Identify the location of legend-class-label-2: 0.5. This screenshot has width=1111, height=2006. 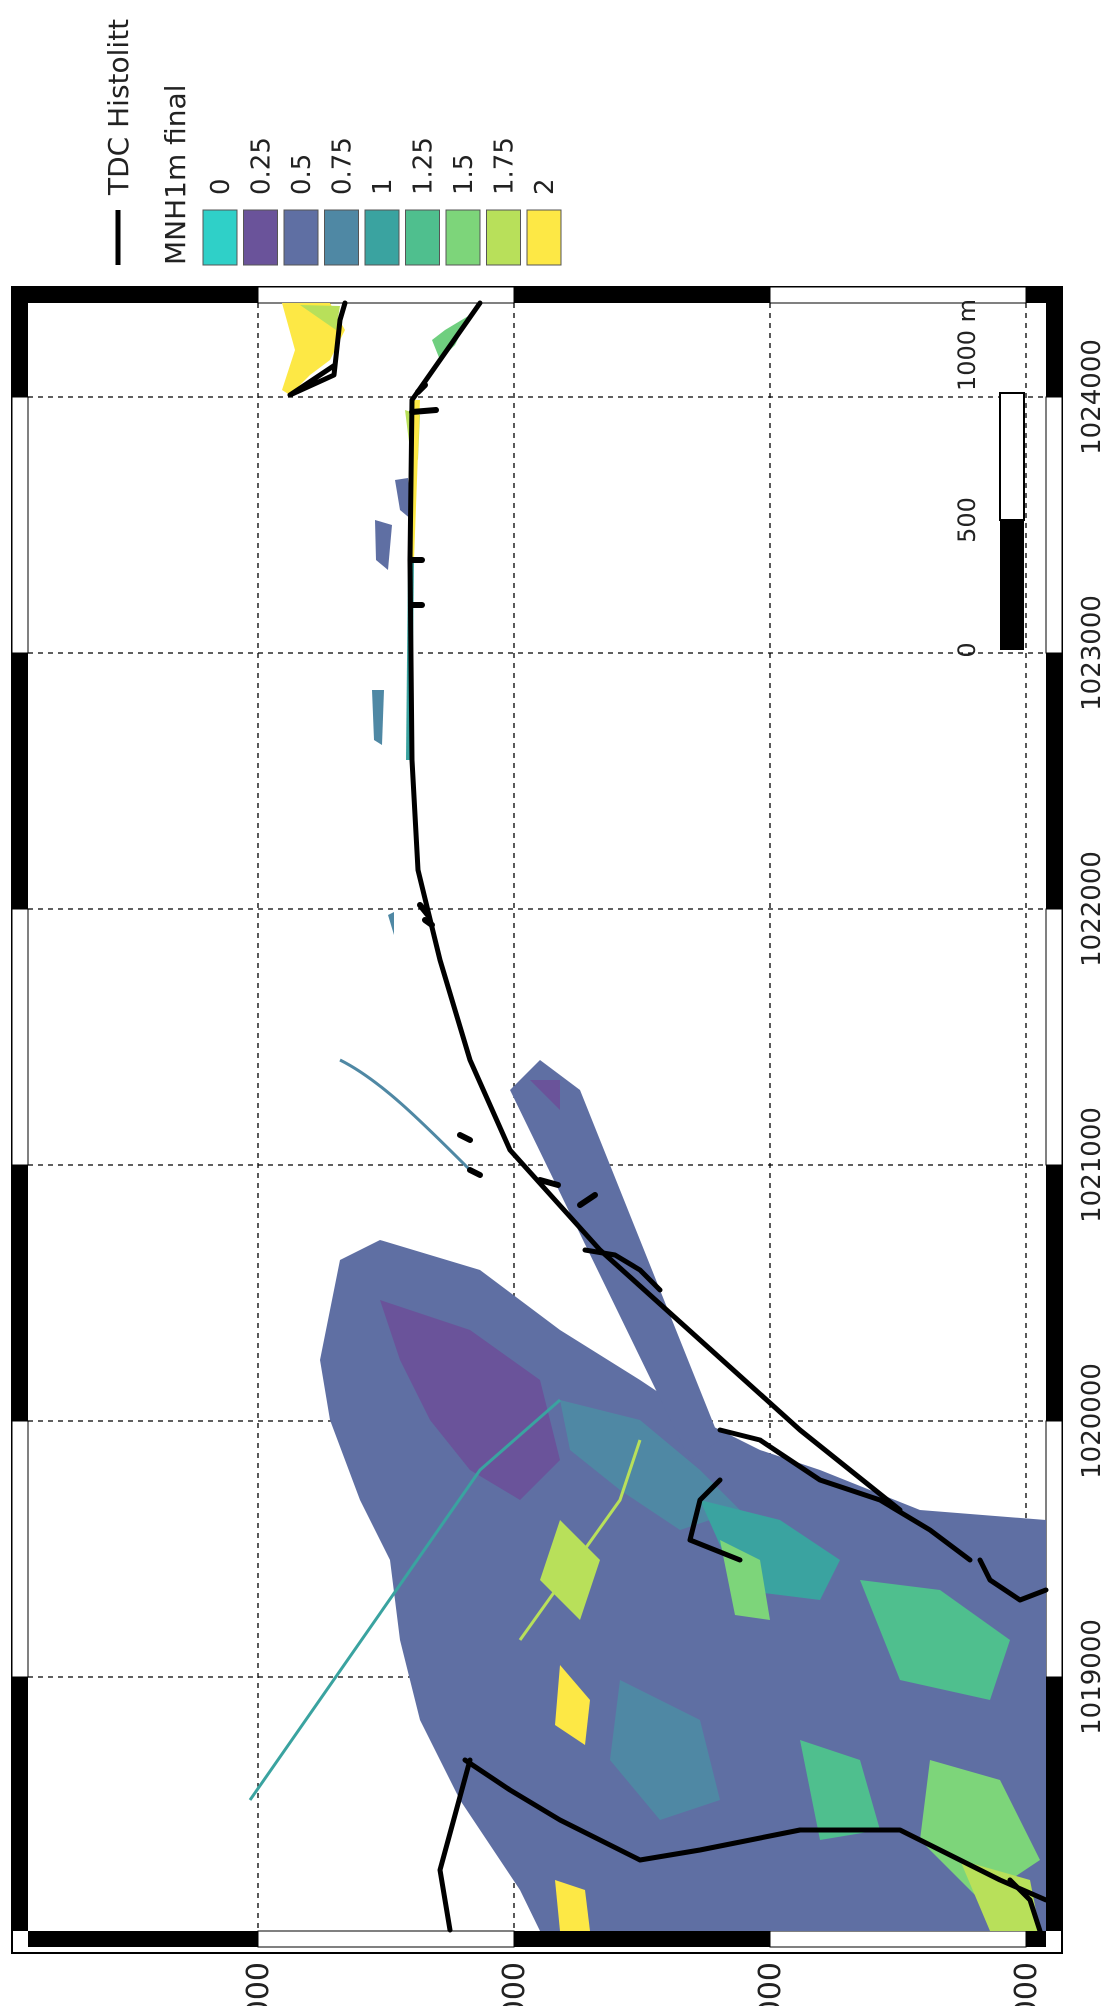
(302, 174).